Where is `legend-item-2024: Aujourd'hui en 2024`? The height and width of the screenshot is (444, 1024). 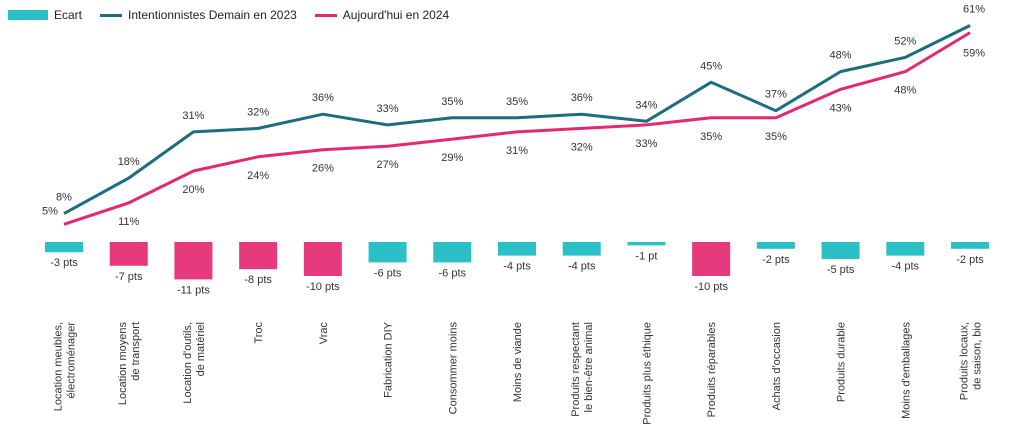
legend-item-2024: Aujourd'hui en 2024 is located at coordinates (382, 15).